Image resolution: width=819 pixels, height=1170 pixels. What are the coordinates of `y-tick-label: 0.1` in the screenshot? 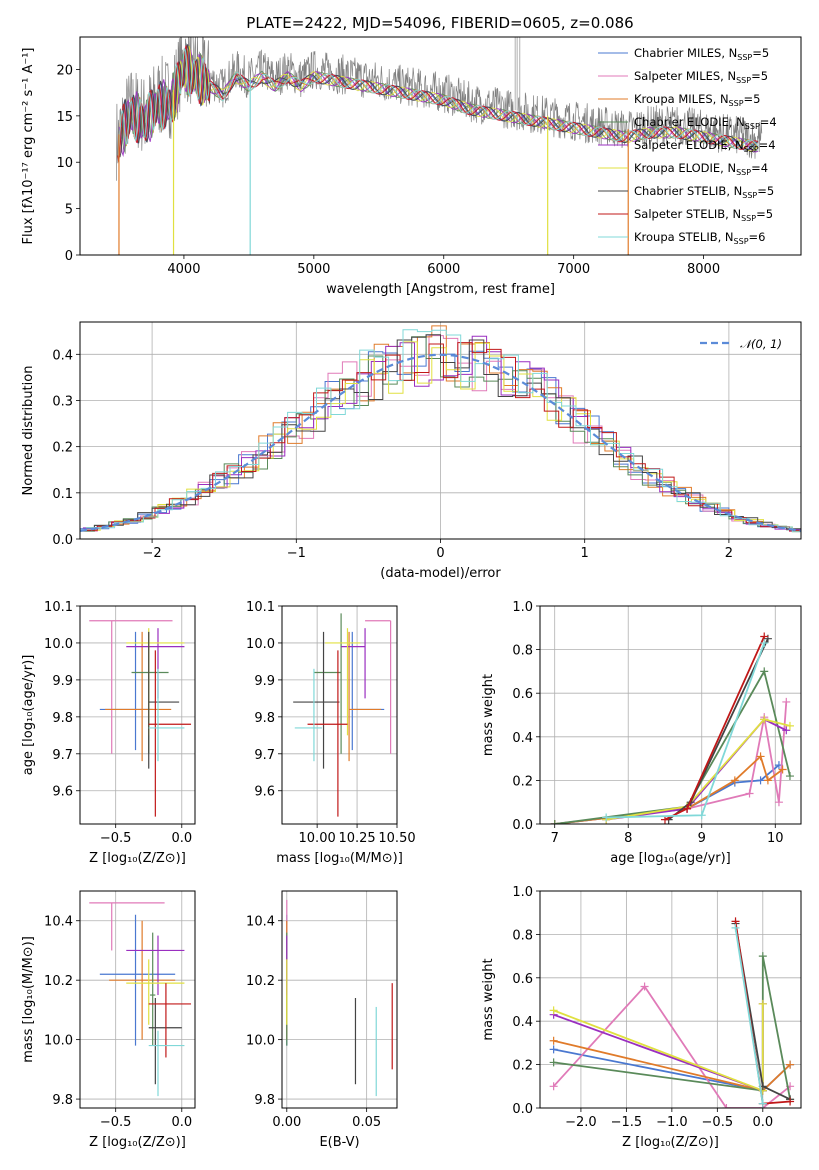 It's located at (62, 494).